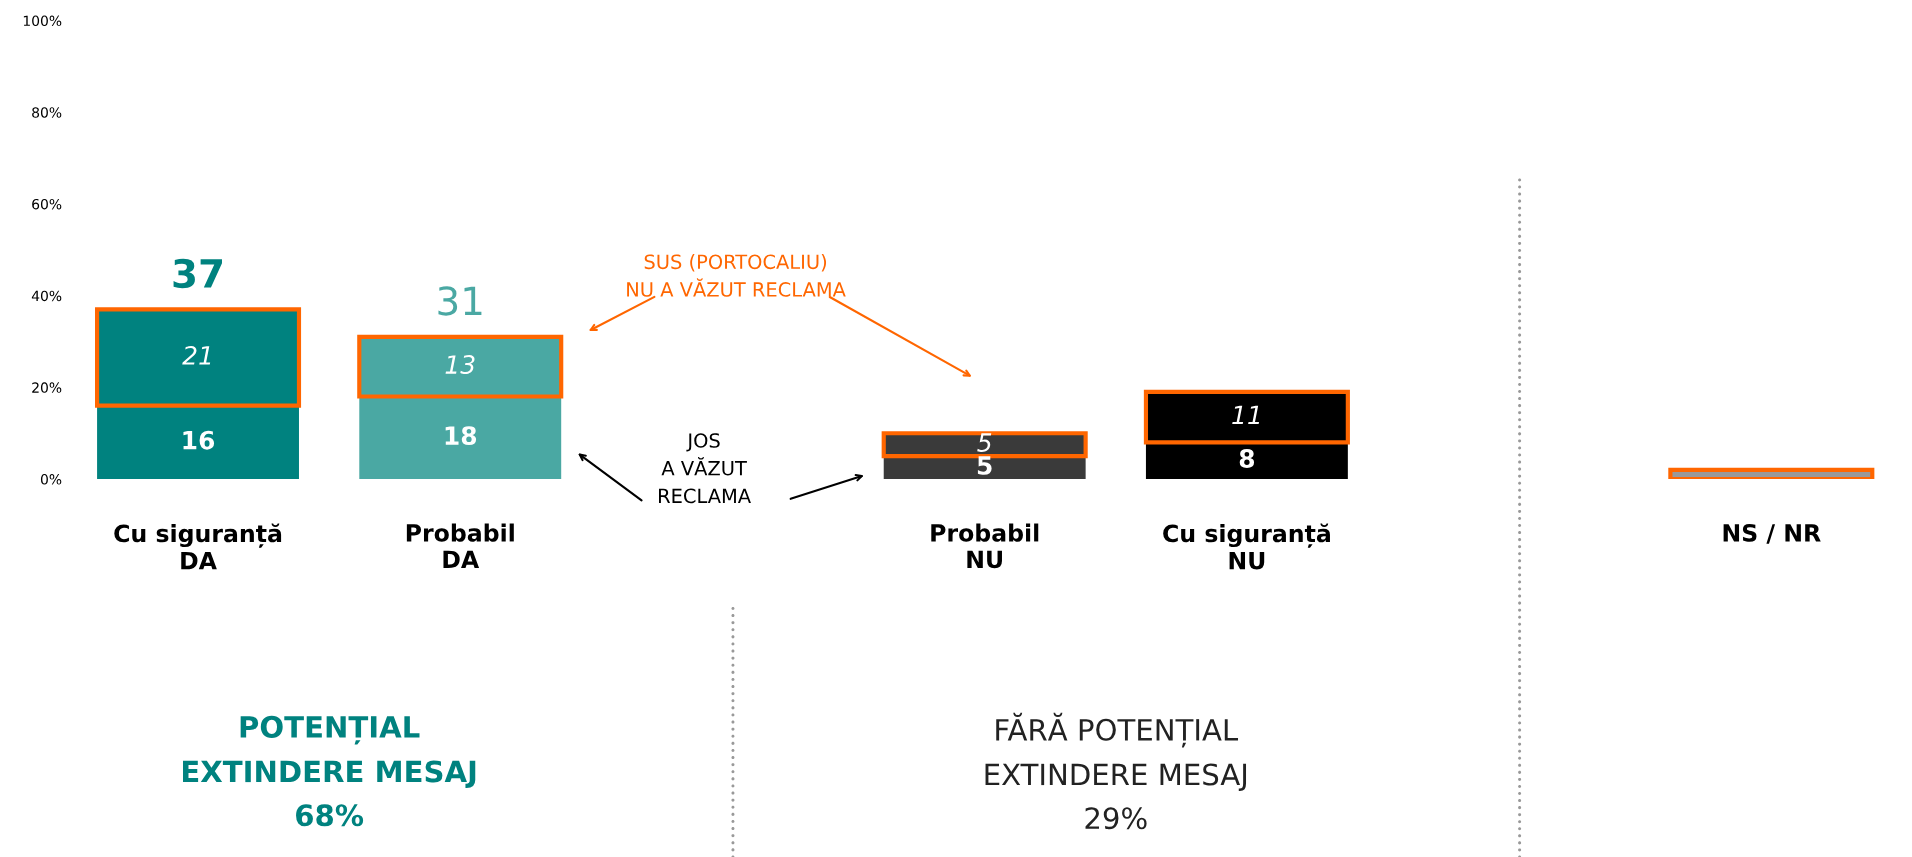  I want to click on y-tick-label: 100%, so click(42, 21).